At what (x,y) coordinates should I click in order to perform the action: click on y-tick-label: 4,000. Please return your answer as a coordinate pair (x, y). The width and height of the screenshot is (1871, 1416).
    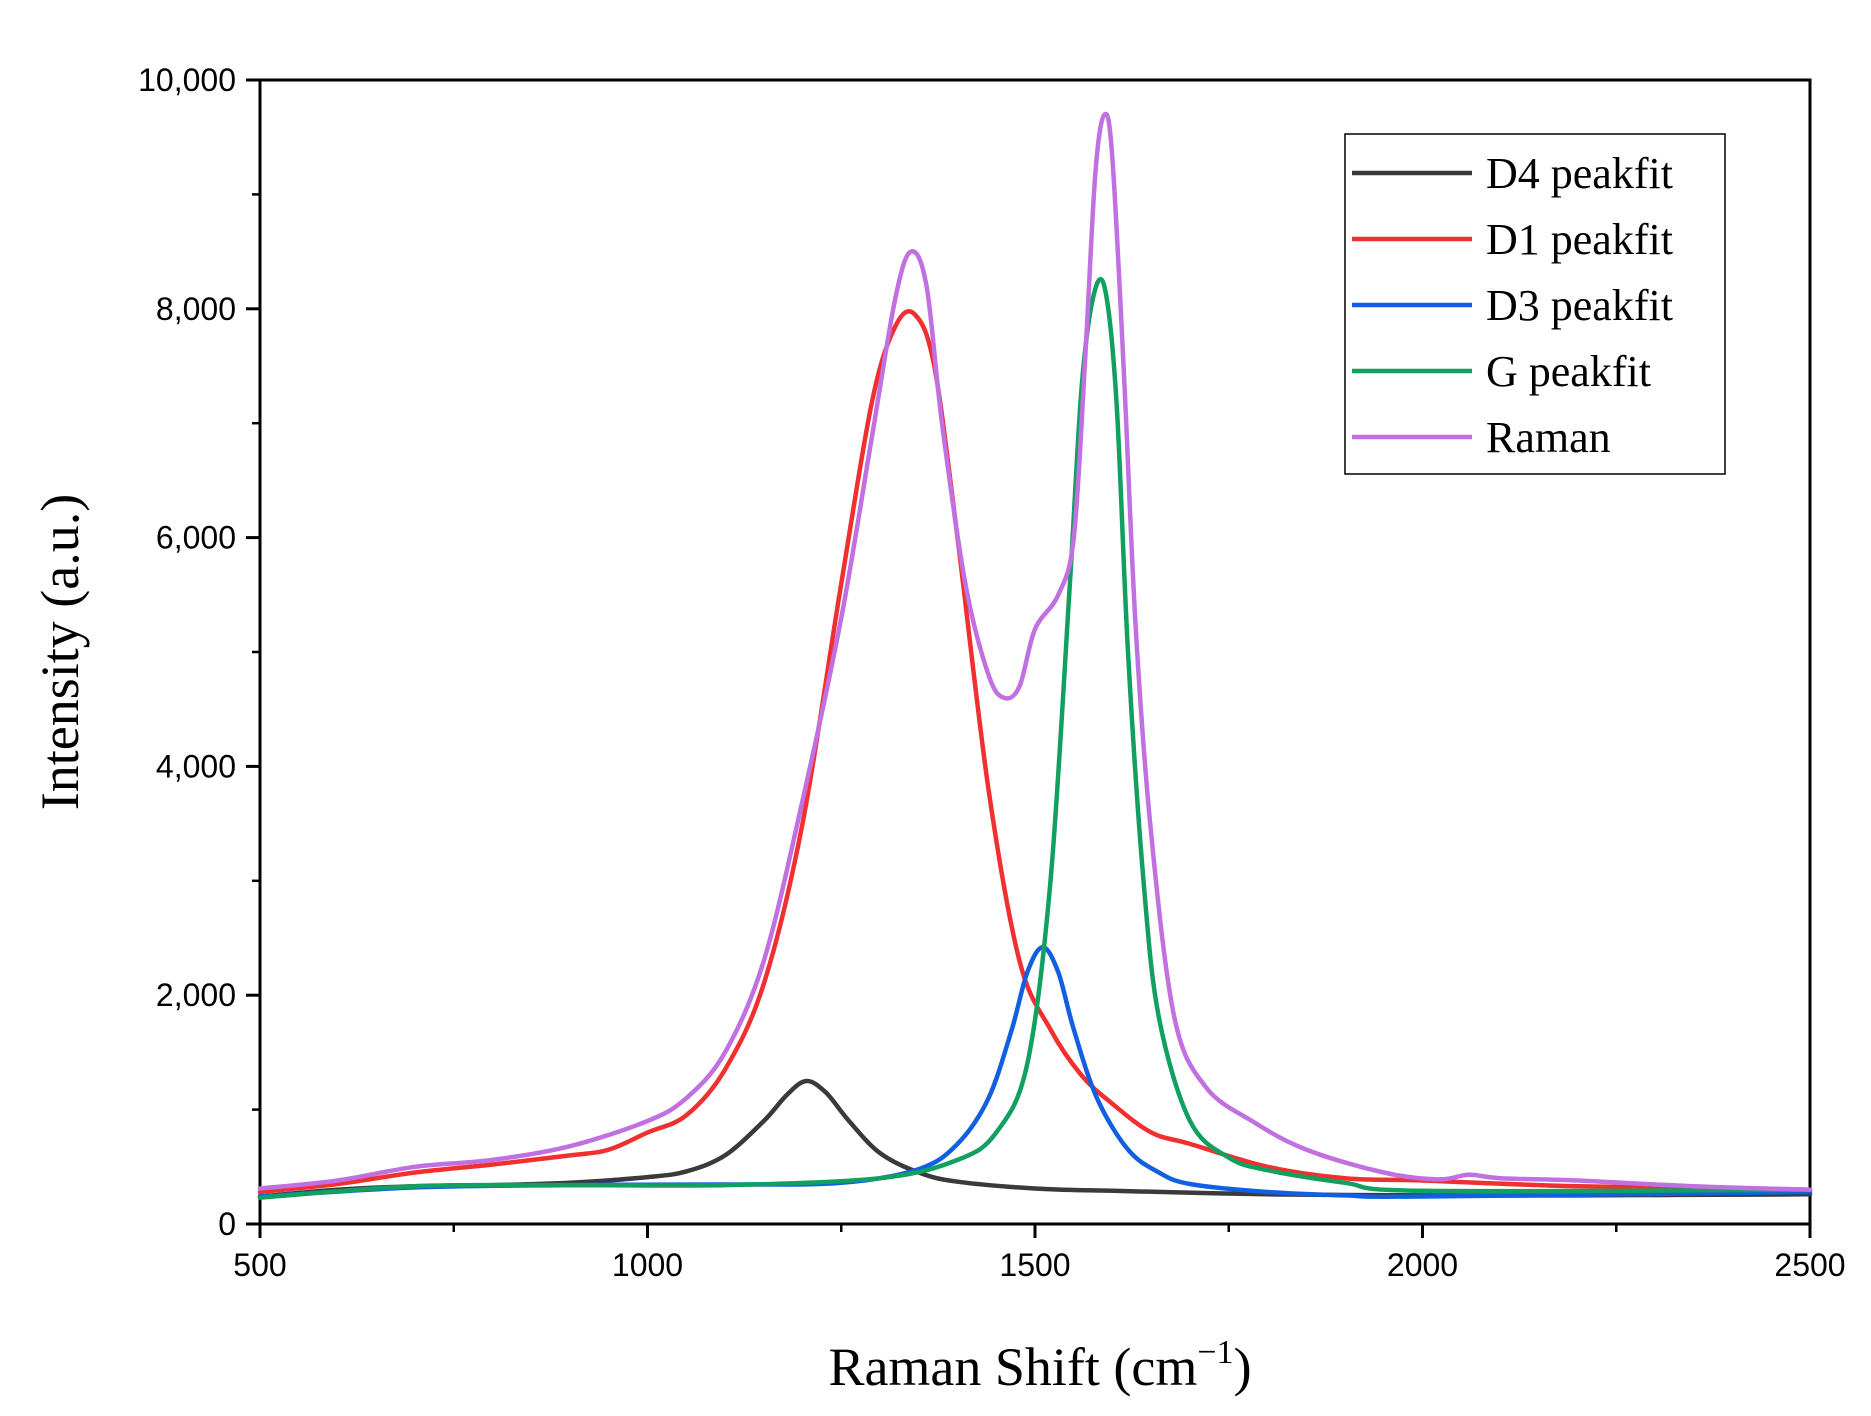
    Looking at the image, I should click on (196, 766).